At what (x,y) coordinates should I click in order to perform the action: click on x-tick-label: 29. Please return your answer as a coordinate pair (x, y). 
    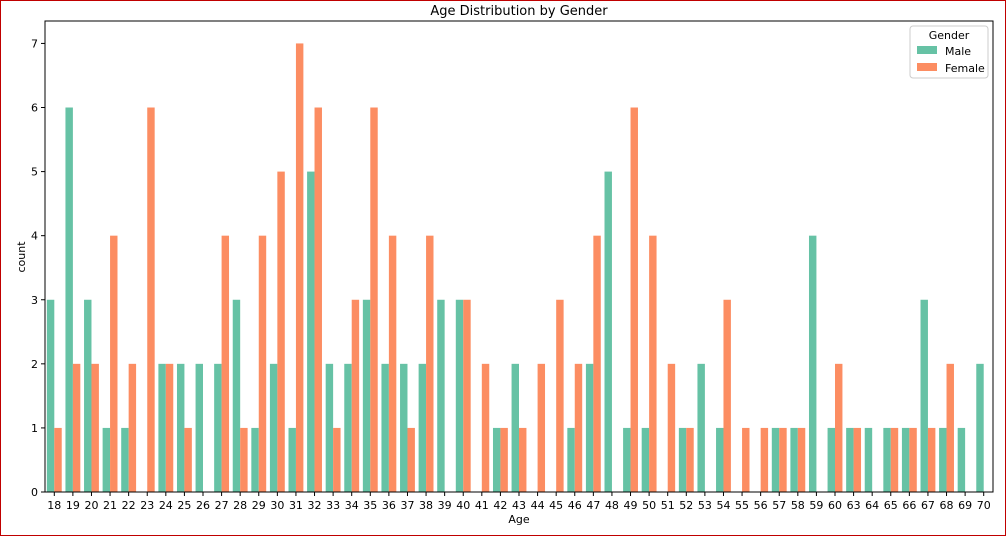
    Looking at the image, I should click on (259, 505).